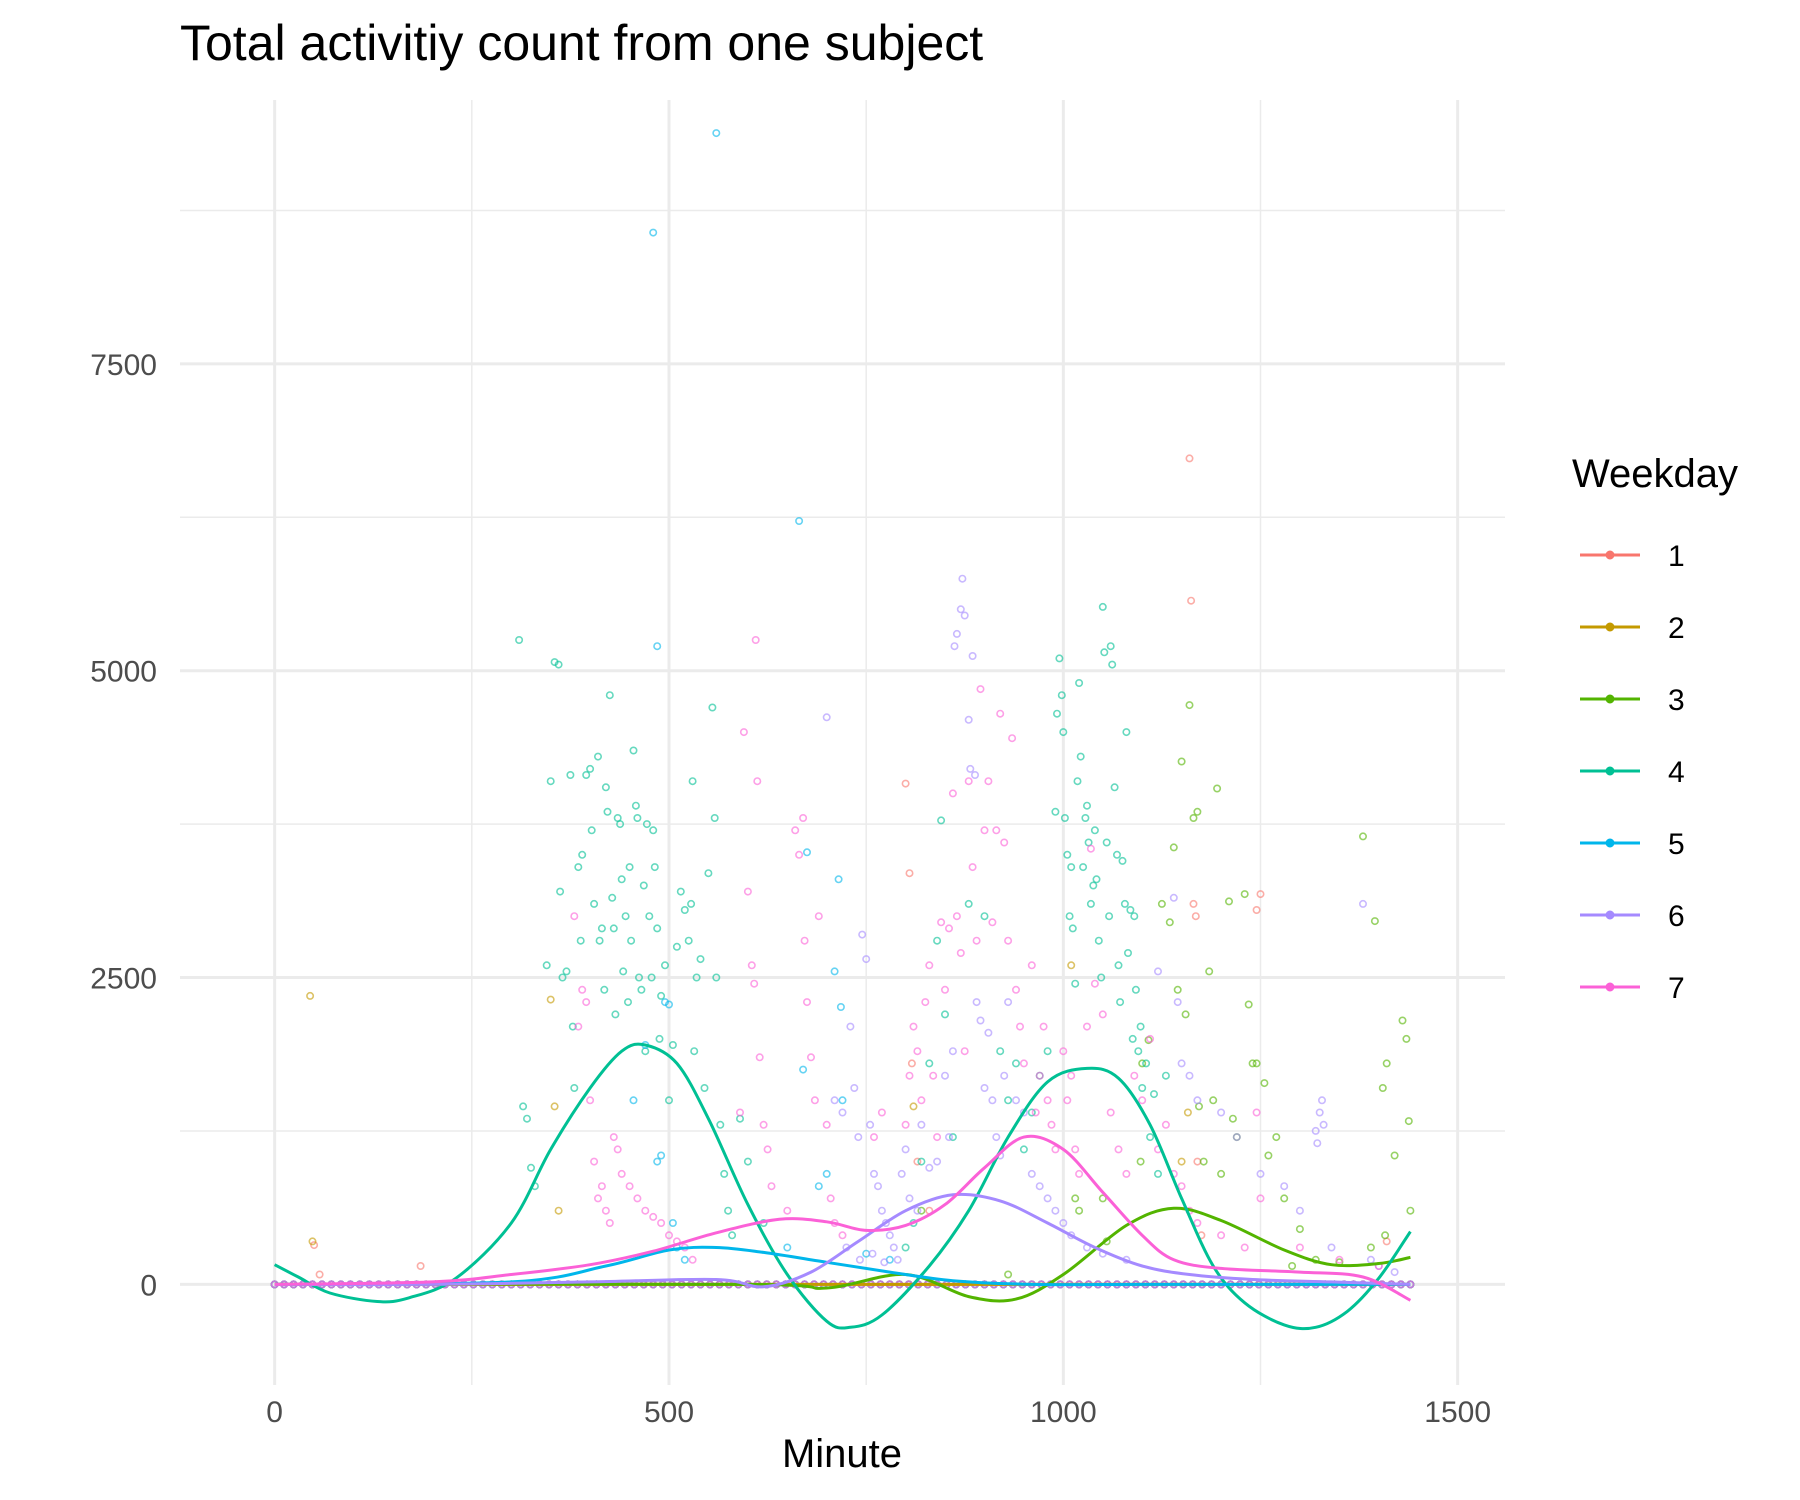 This screenshot has height=1500, width=1800. What do you see at coordinates (1676, 988) in the screenshot?
I see `legend-label: 7` at bounding box center [1676, 988].